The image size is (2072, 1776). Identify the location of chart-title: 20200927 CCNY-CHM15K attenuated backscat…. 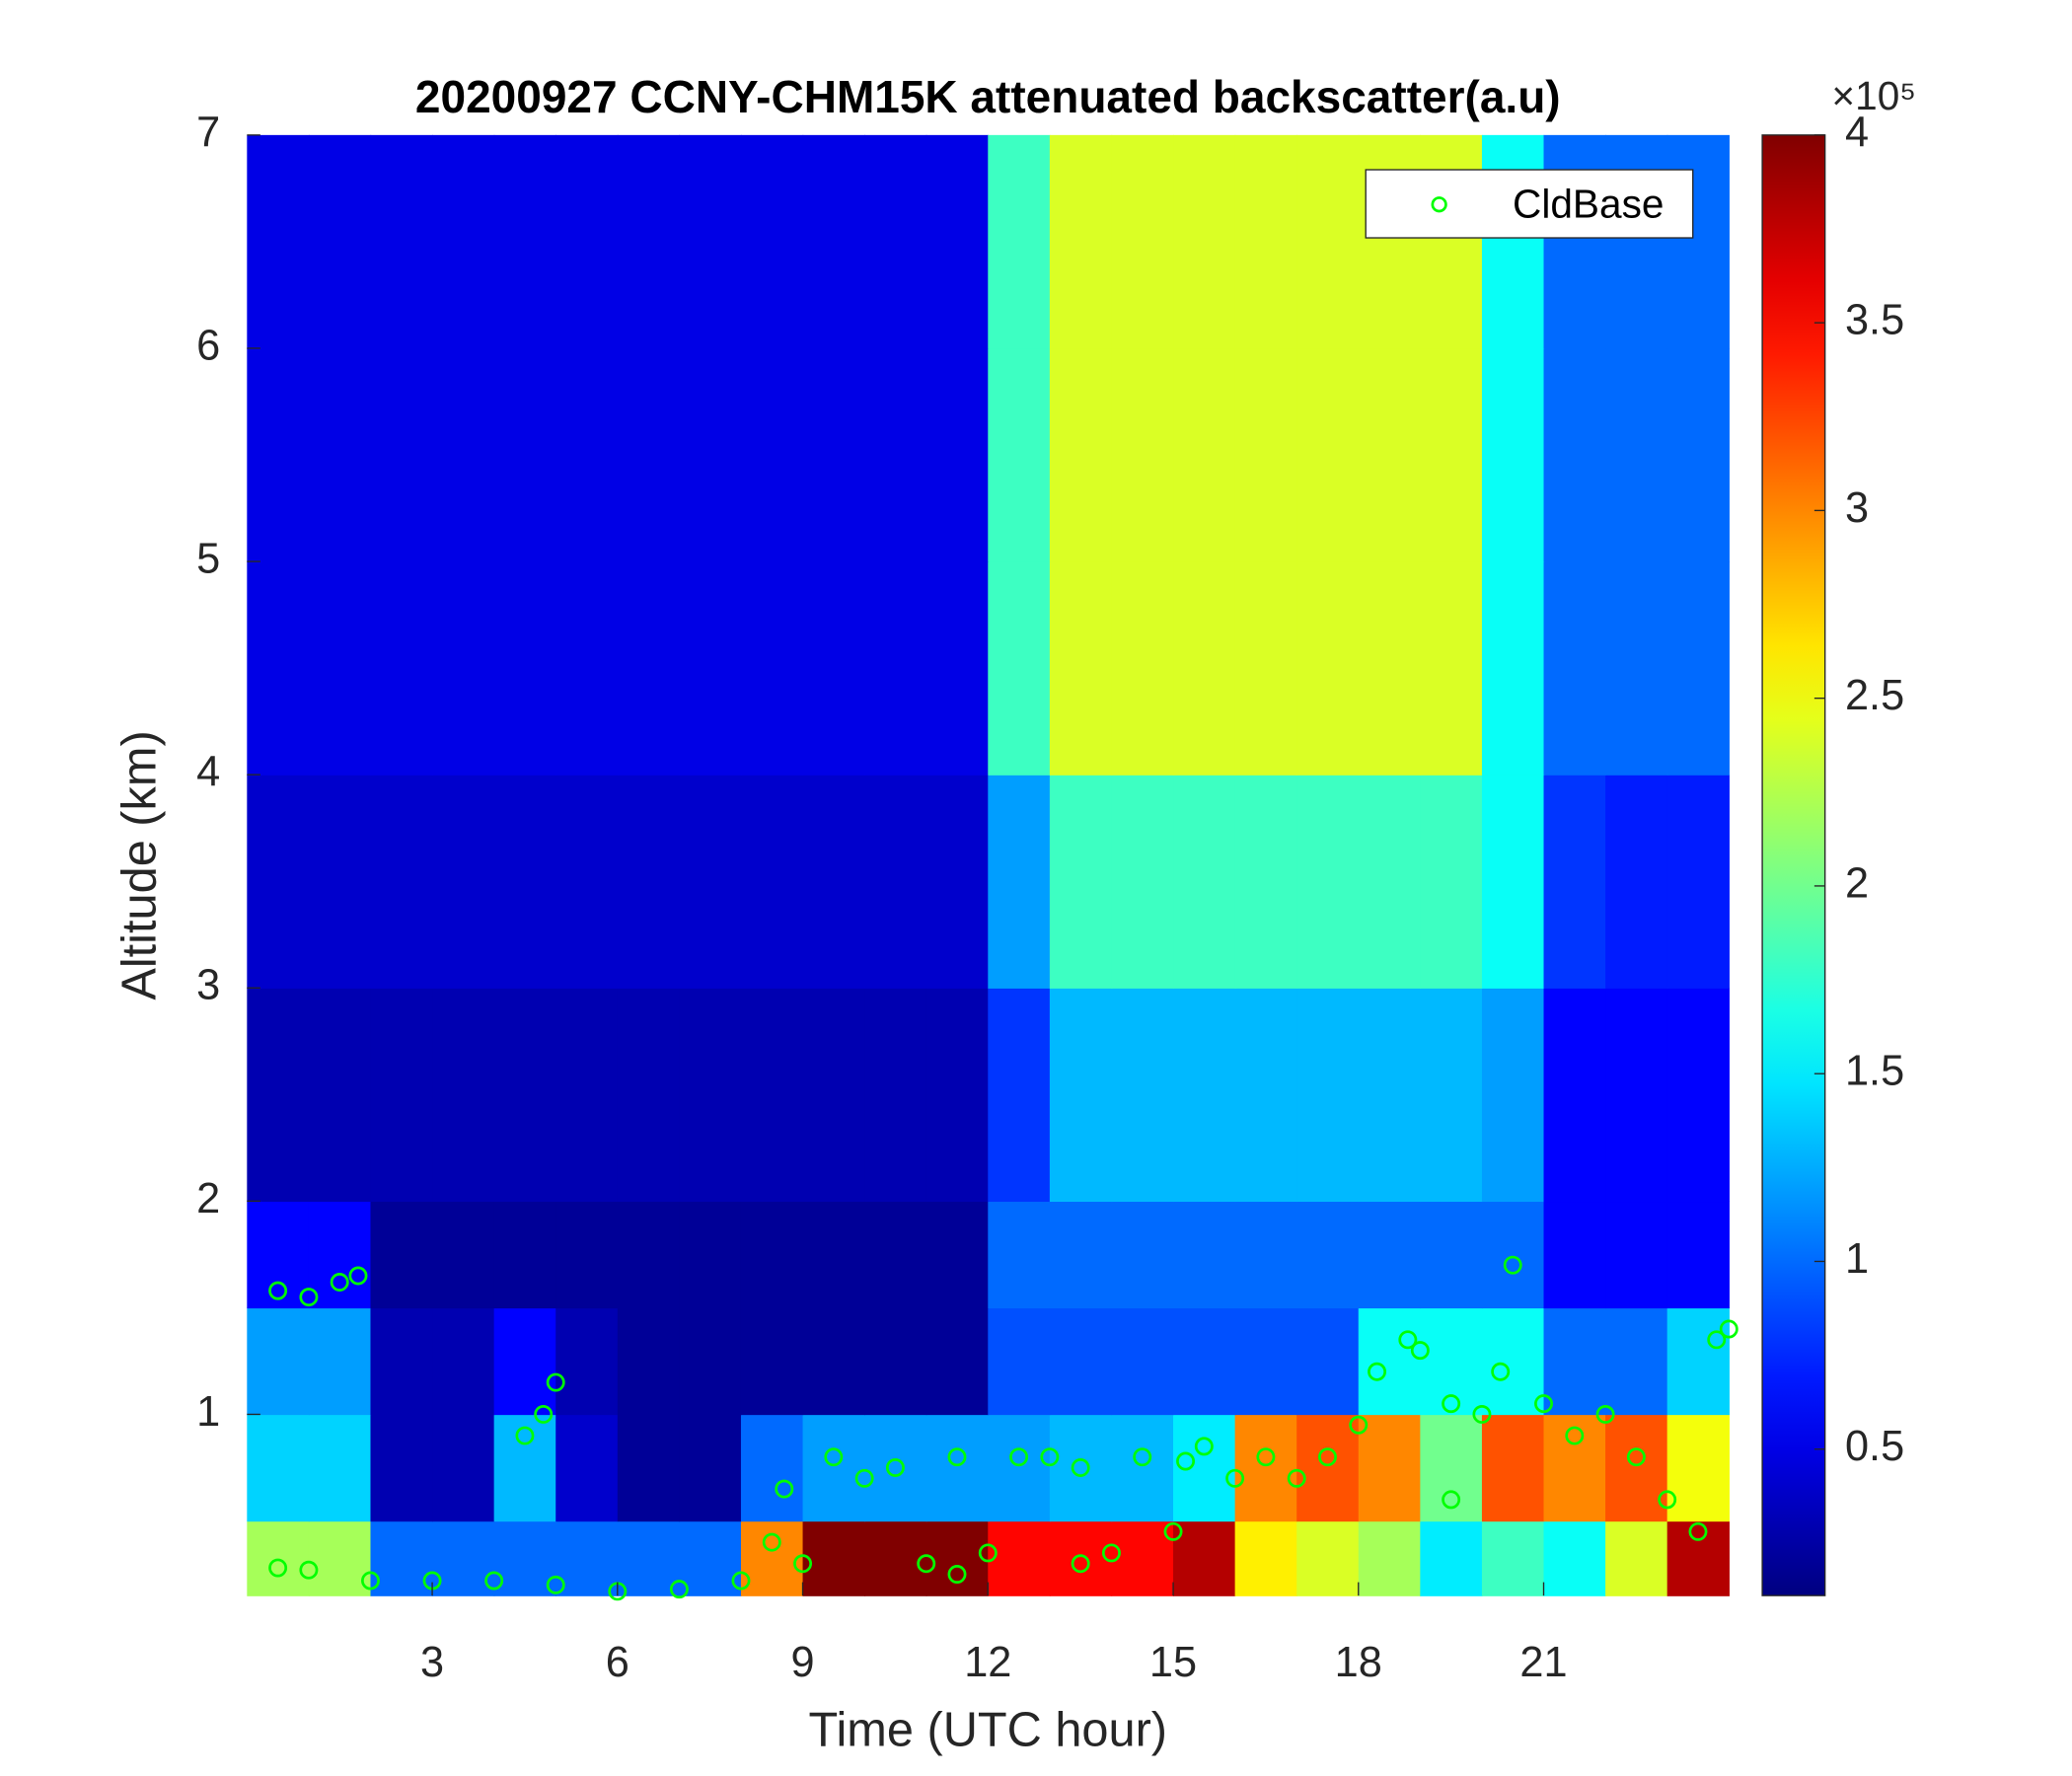
(988, 97).